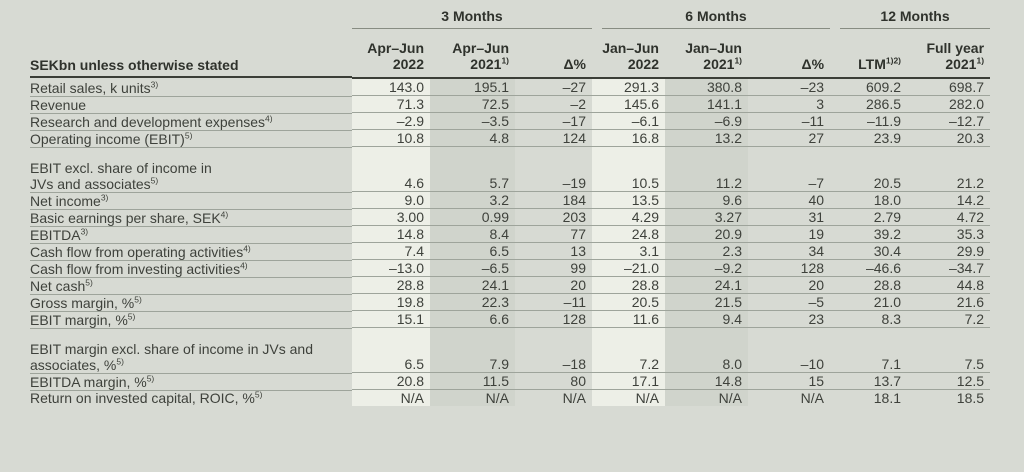 Image resolution: width=1024 pixels, height=472 pixels. What do you see at coordinates (512, 234) in the screenshot?
I see `table-row: EBITDA3) 14.8 8.4 77 24.8 20.9 19 39.2 35.3` at bounding box center [512, 234].